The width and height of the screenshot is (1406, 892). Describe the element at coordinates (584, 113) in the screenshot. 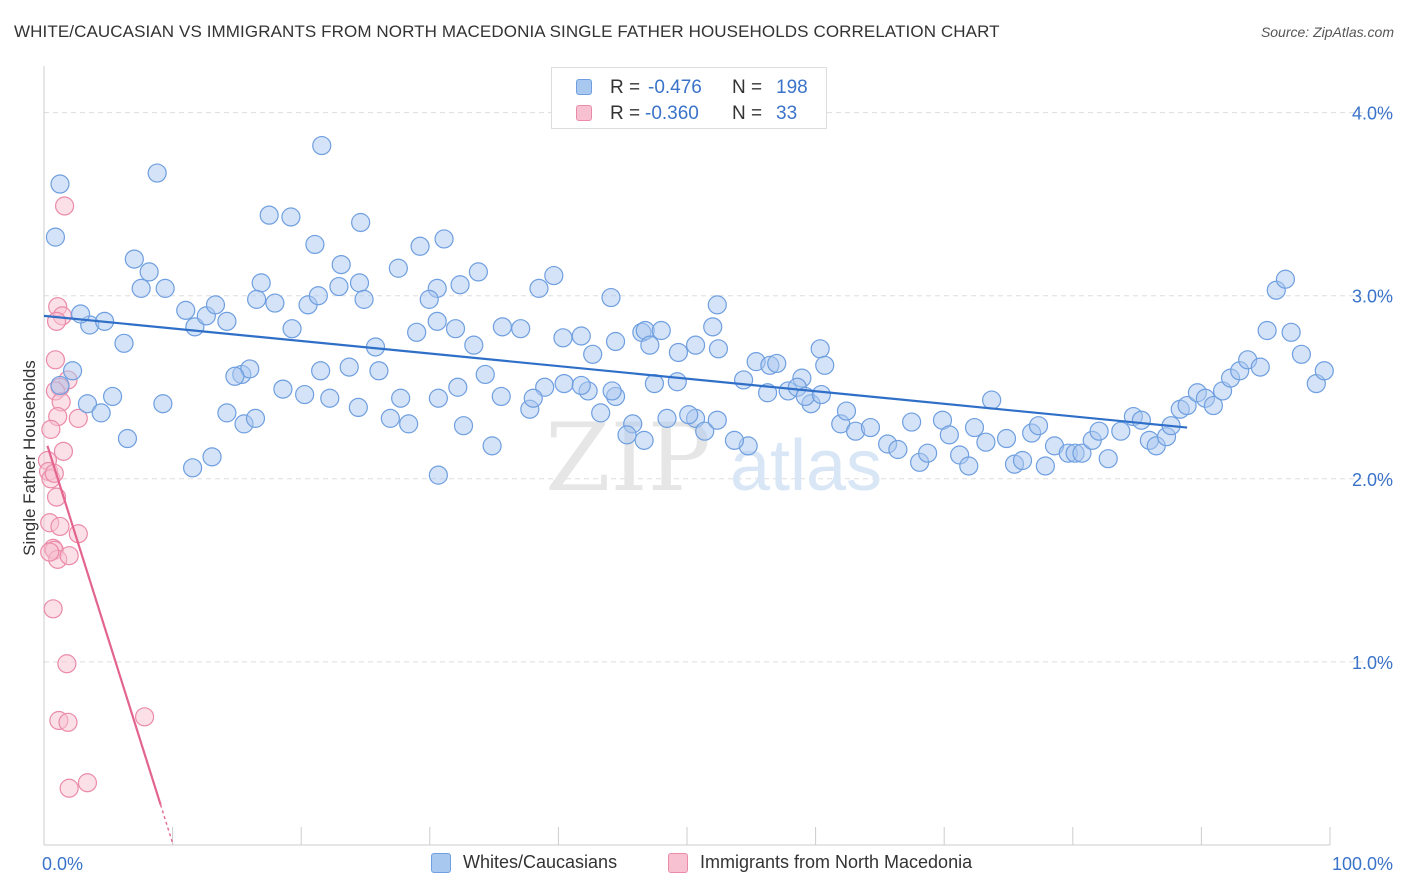

I see `legend-swatch-immigrants` at that location.